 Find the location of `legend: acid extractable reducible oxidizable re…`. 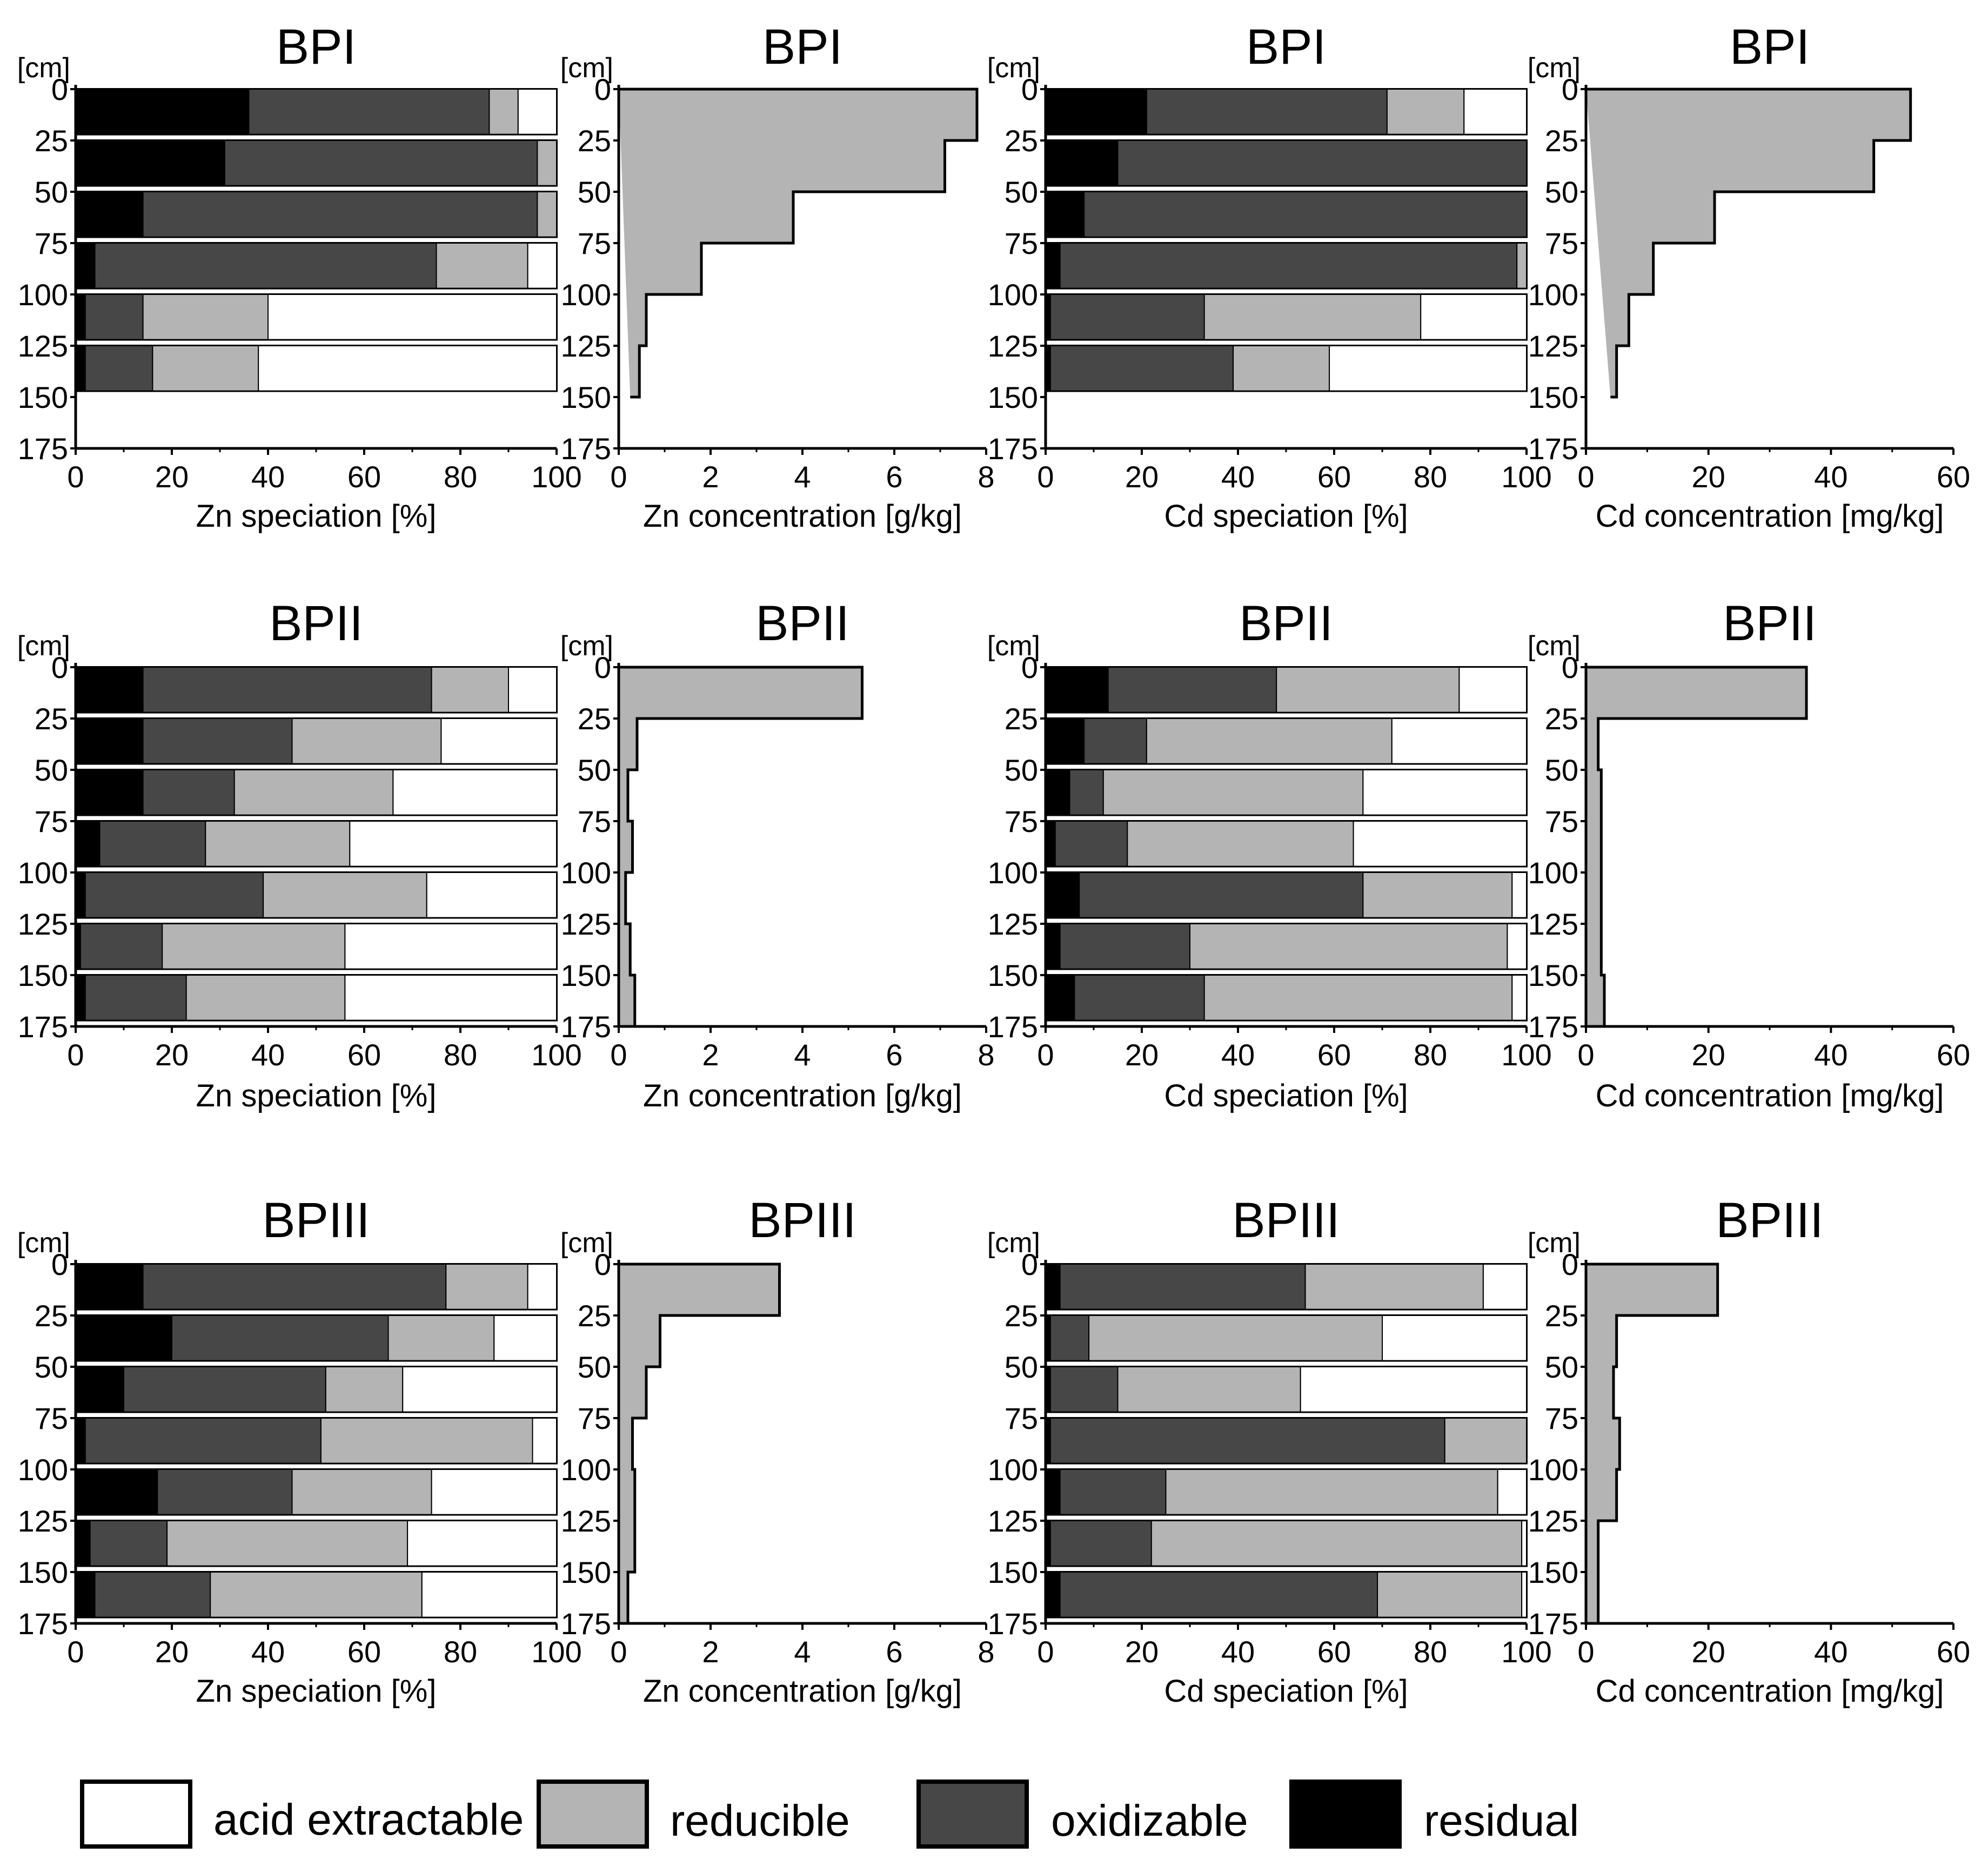

legend: acid extractable reducible oxidizable re… is located at coordinates (830, 1814).